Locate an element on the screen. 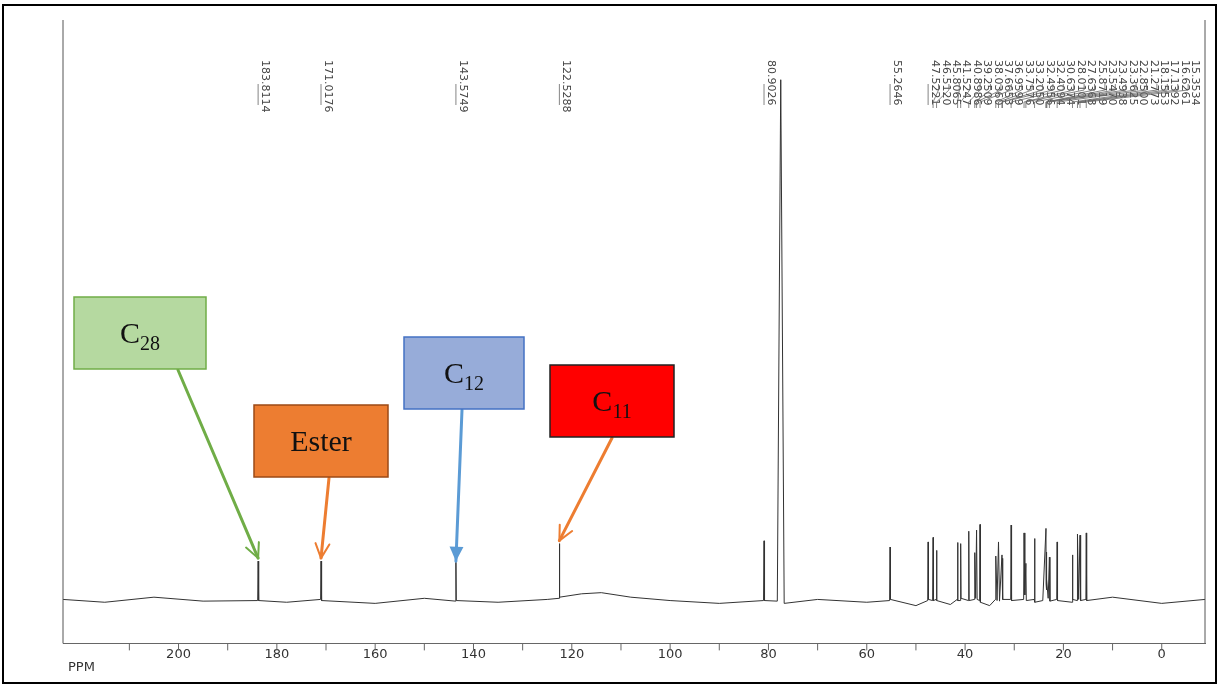 The image size is (1221, 689). annotation: 80.9026 is located at coordinates (772, 83).